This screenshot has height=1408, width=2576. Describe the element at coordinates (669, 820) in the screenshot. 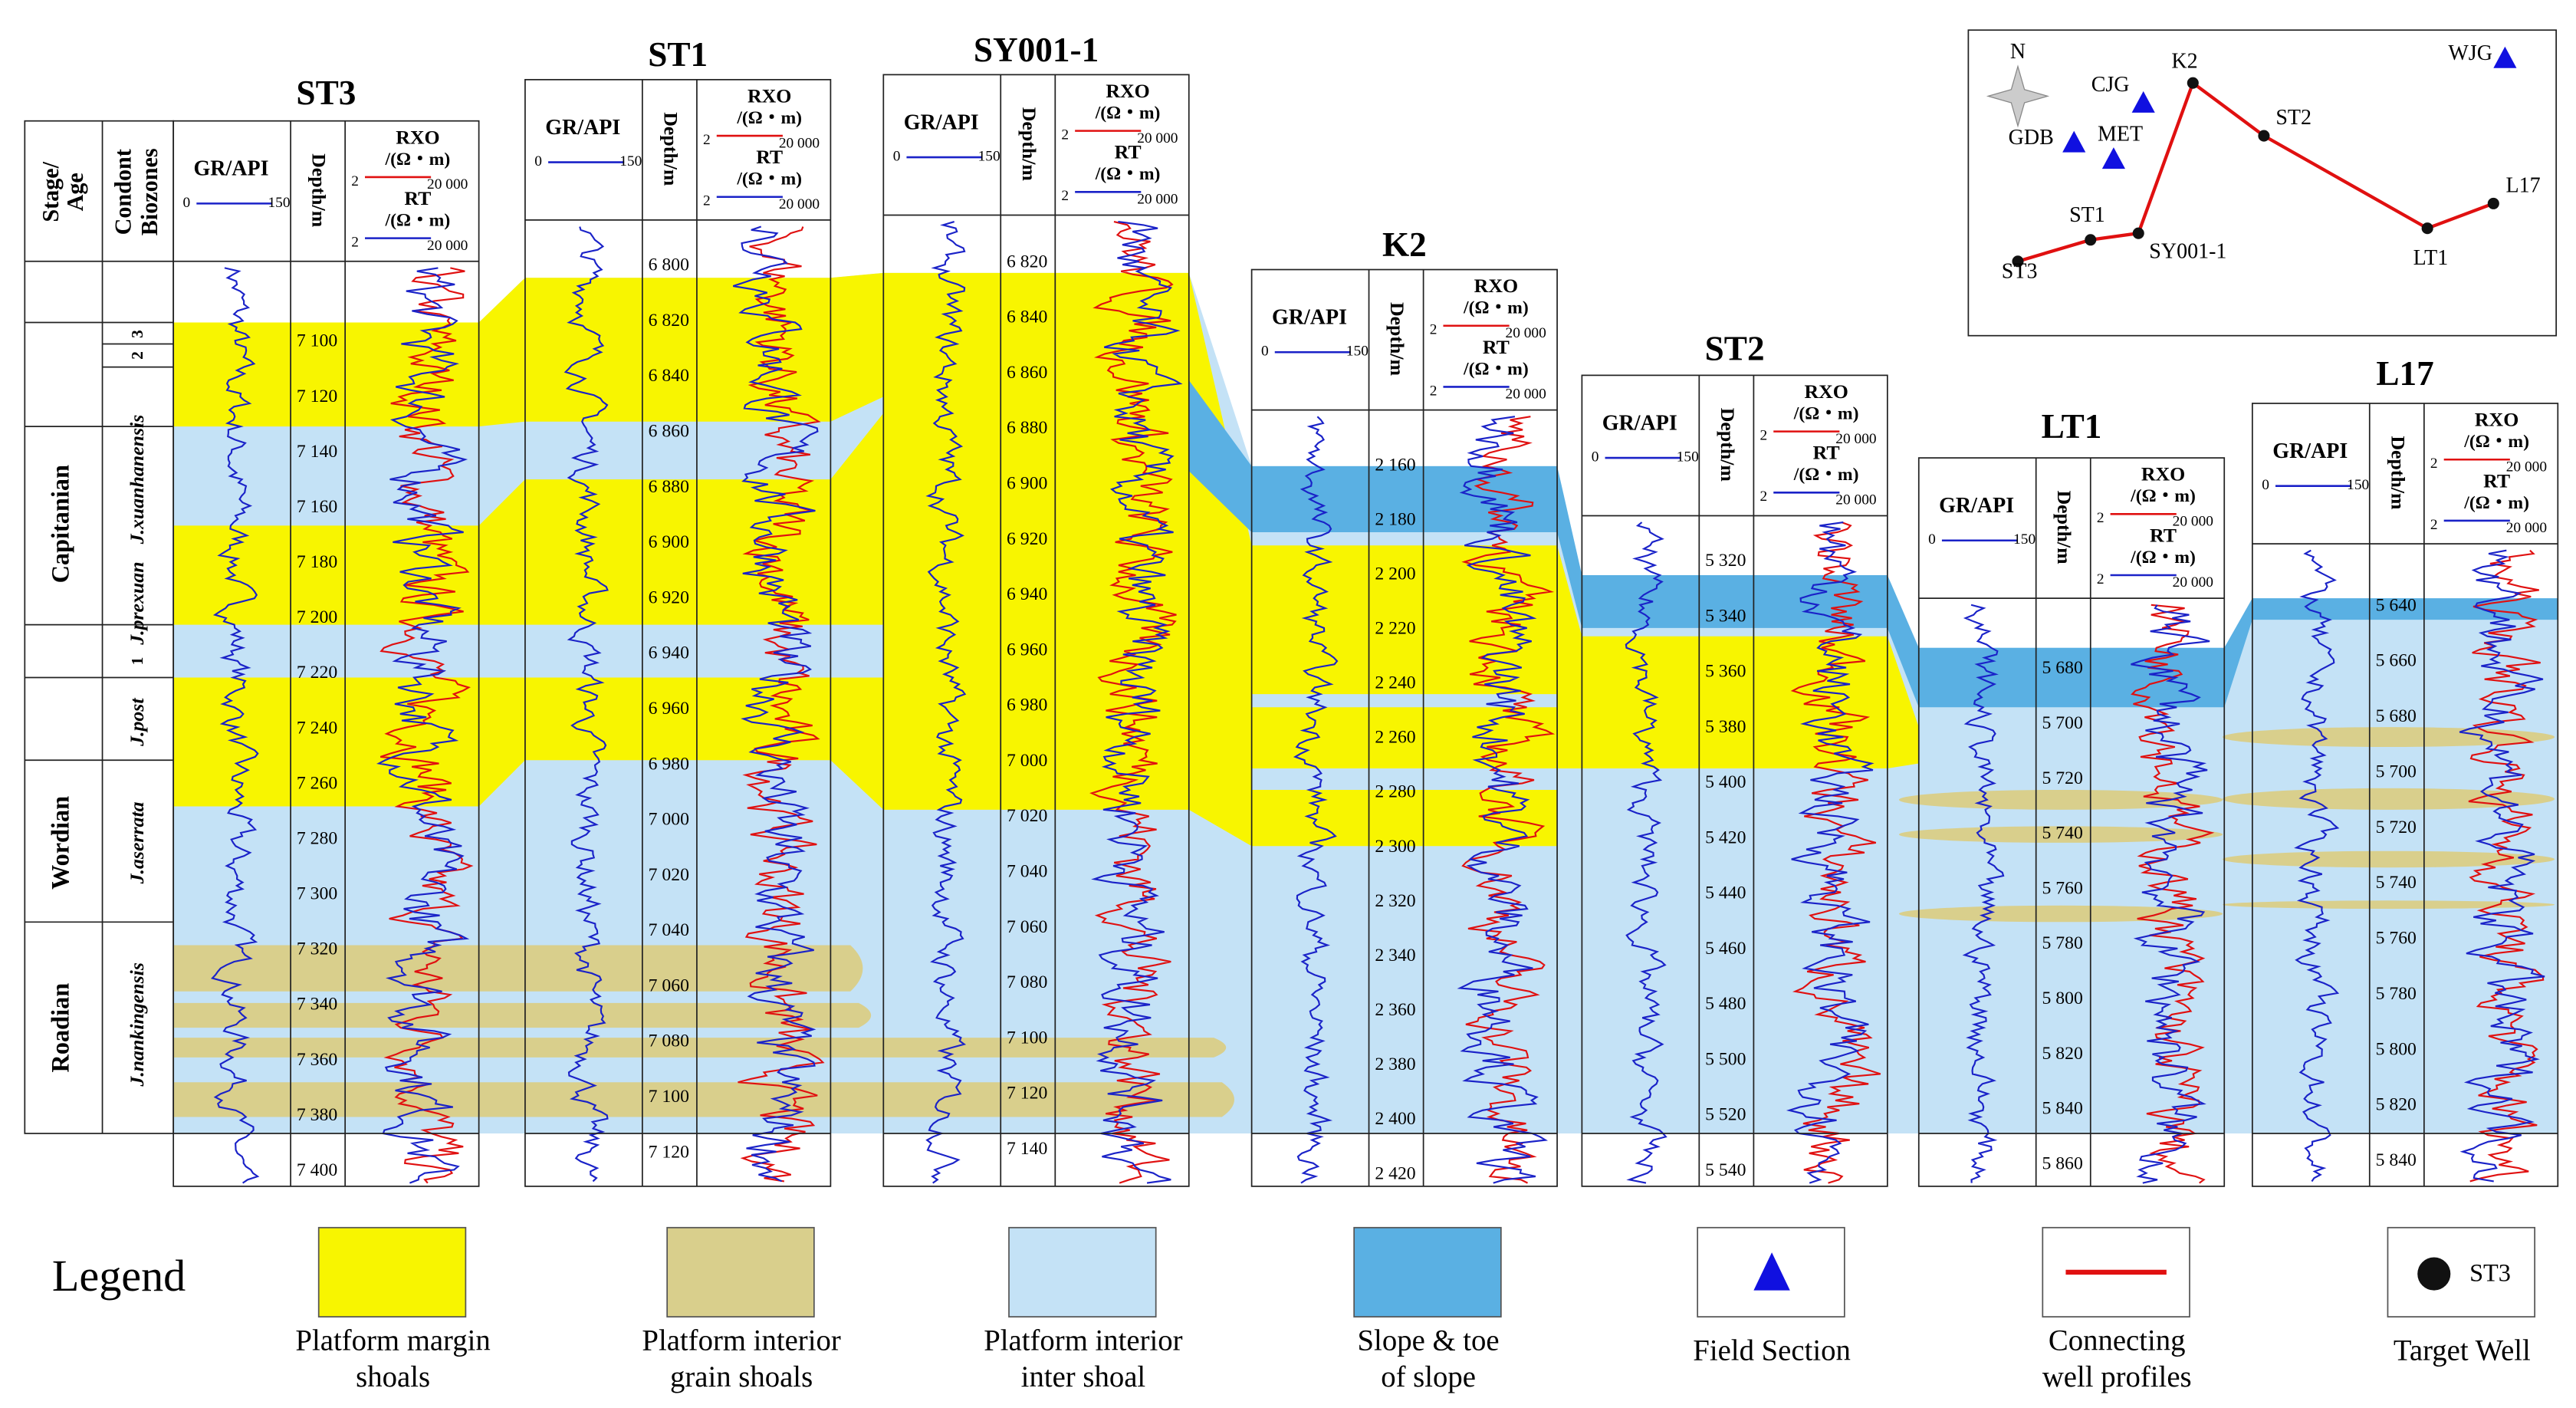

I see `depth-label: 7 000` at that location.